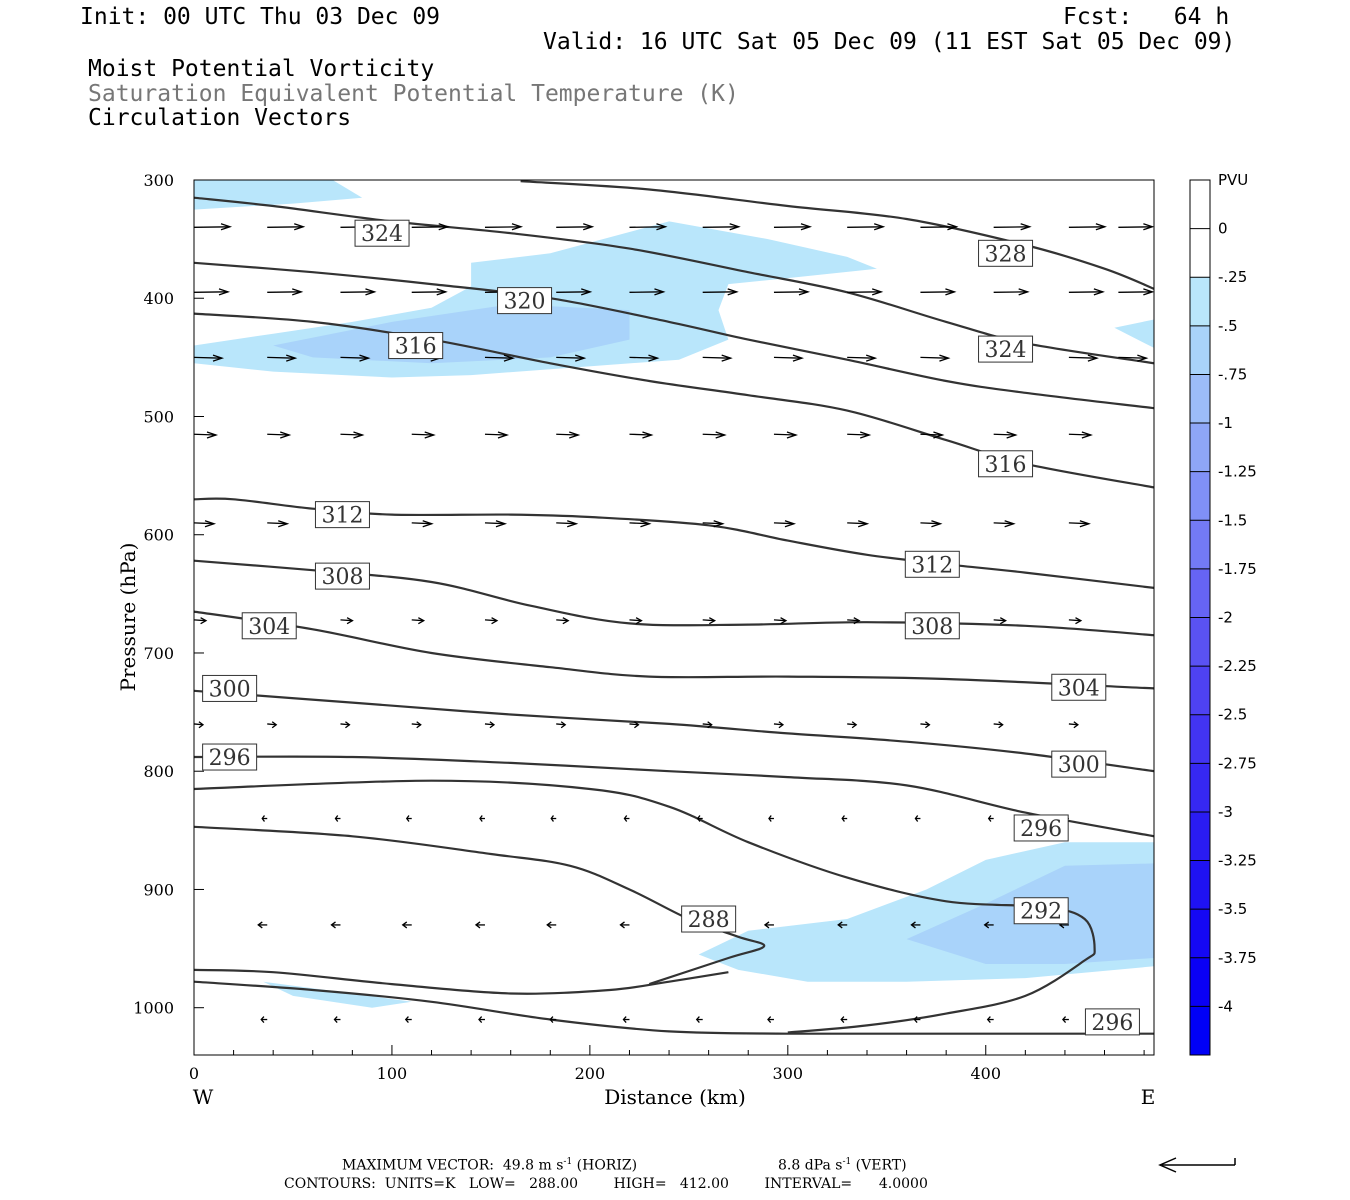 The image size is (1350, 1200). I want to click on colorbar-label: -1.75, so click(1237, 569).